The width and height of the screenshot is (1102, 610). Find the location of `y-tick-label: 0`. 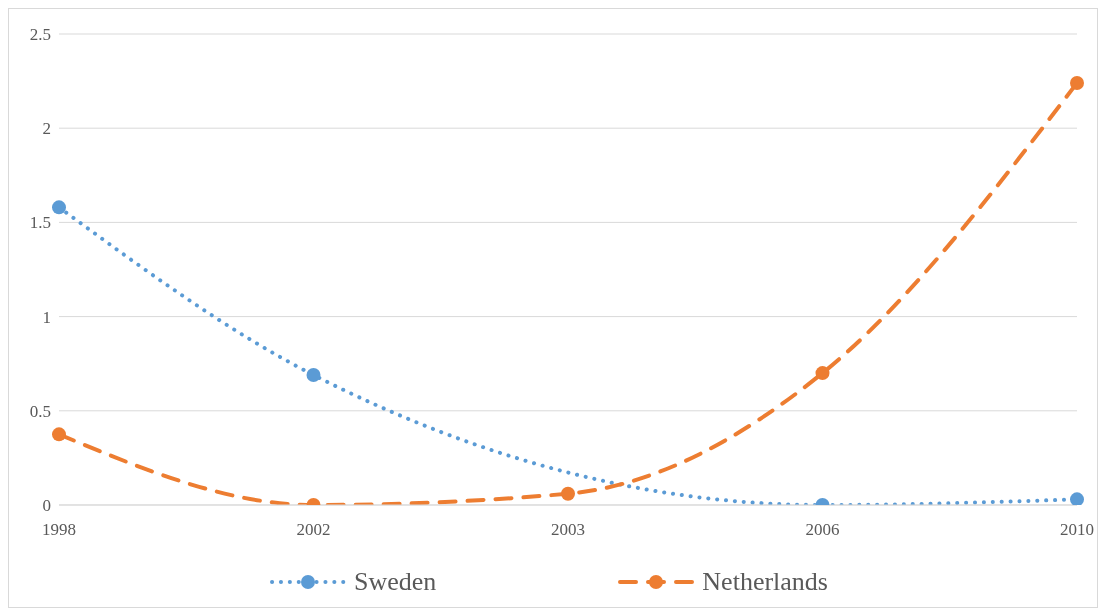

y-tick-label: 0 is located at coordinates (46, 506).